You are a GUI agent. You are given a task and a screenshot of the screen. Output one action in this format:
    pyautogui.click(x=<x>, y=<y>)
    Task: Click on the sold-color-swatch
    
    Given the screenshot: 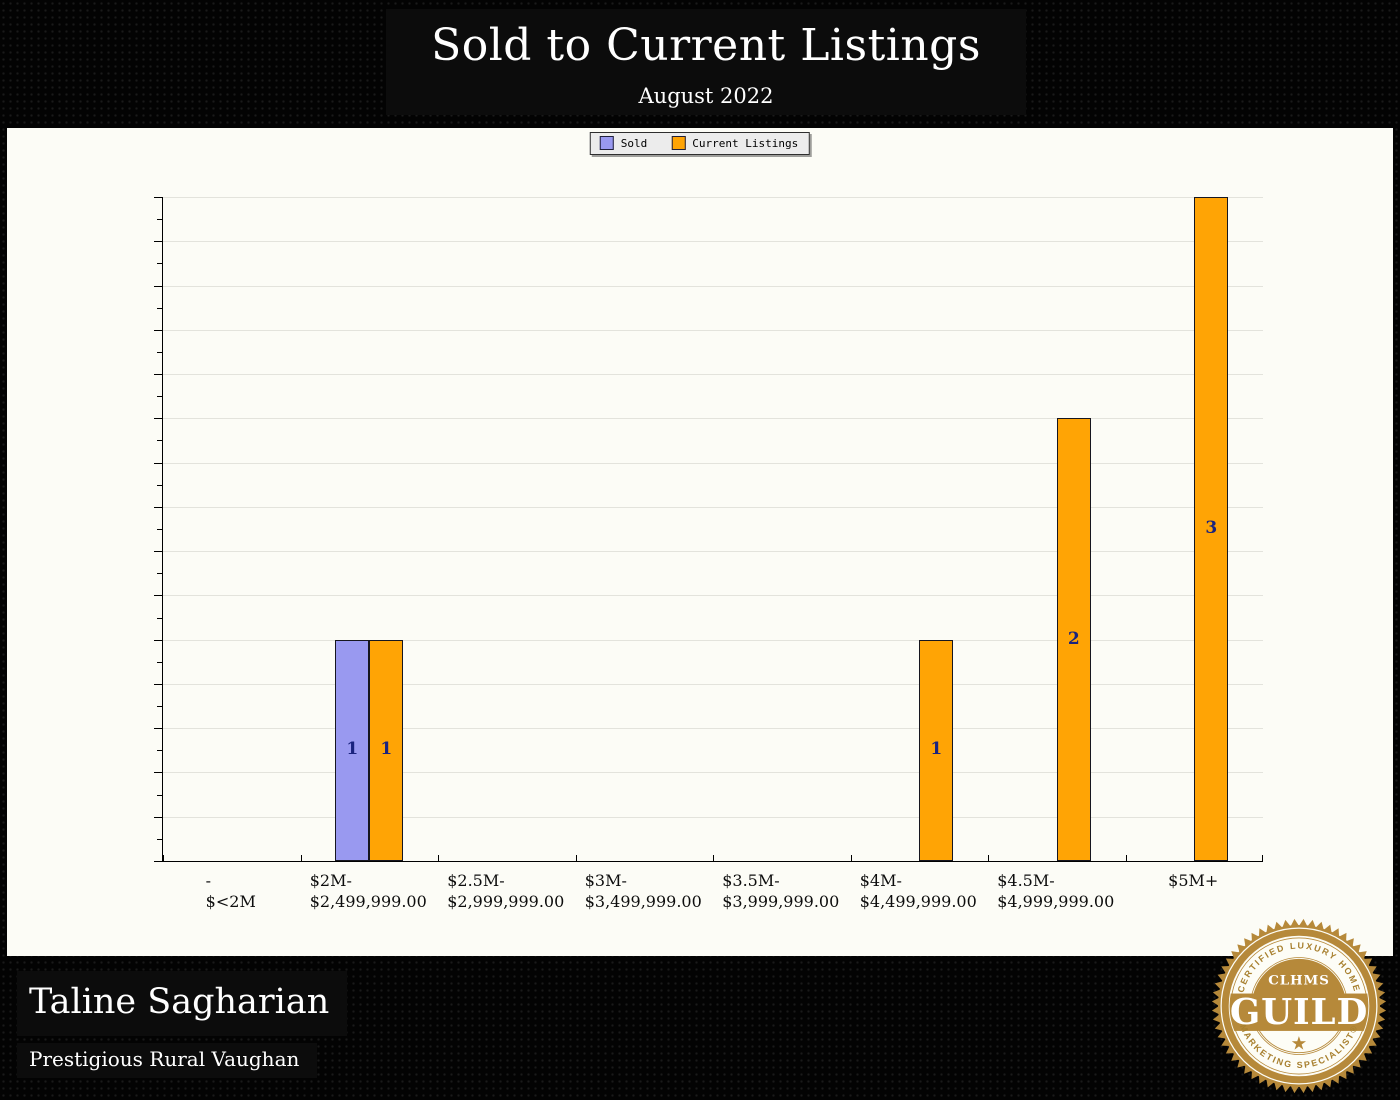 What is the action you would take?
    pyautogui.click(x=606, y=143)
    